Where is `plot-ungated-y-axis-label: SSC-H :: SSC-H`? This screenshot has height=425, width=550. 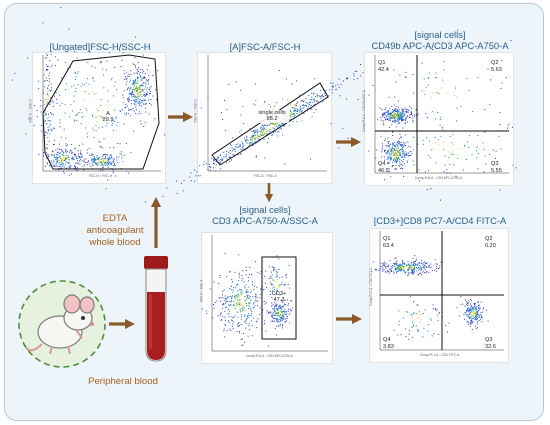
plot-ungated-y-axis-label: SSC-H :: SSC-H is located at coordinates (30, 111).